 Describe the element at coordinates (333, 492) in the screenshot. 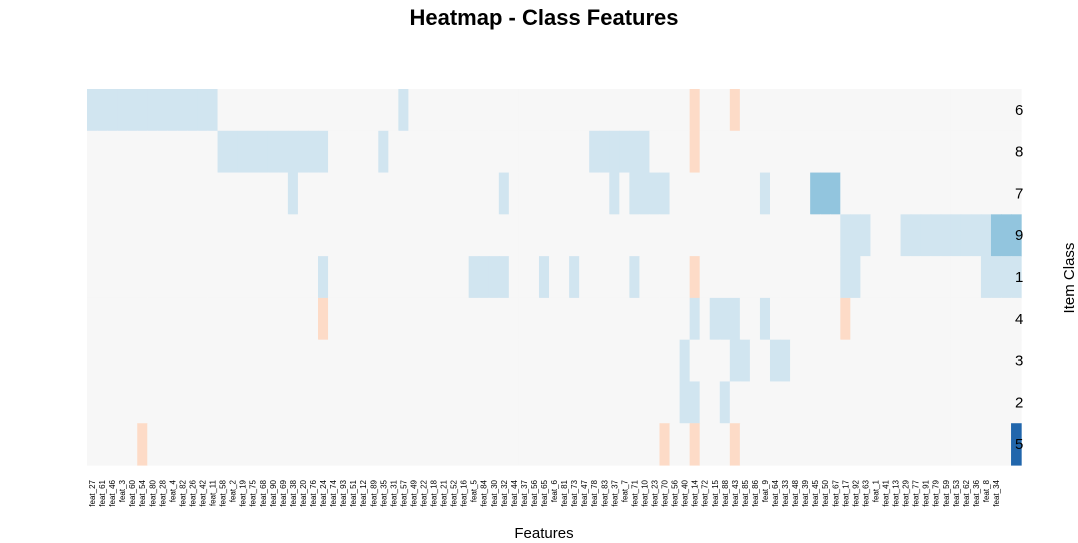

I see `column-label: feat_74` at that location.